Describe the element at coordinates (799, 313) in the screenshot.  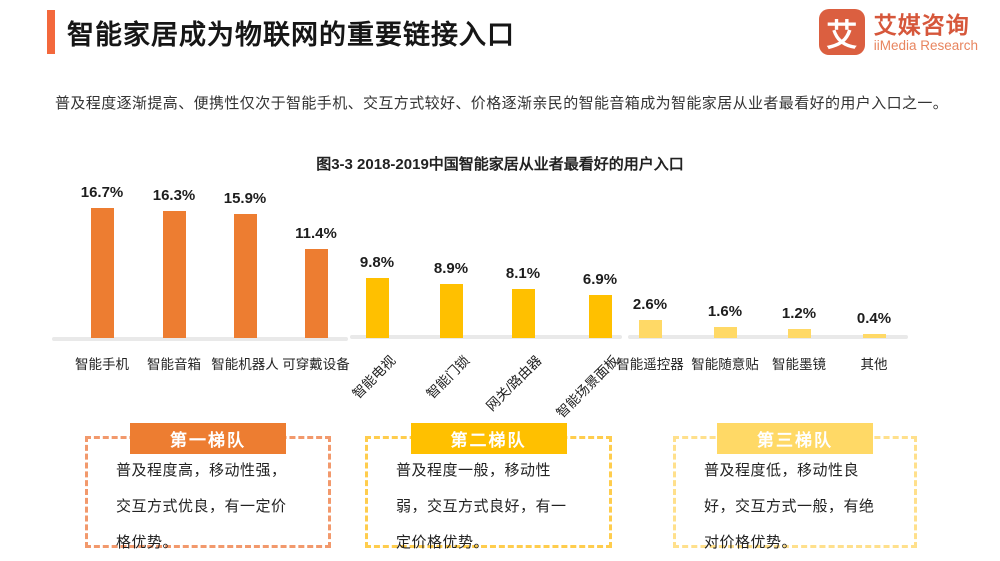
I see `bar-value-label: 1.2%` at that location.